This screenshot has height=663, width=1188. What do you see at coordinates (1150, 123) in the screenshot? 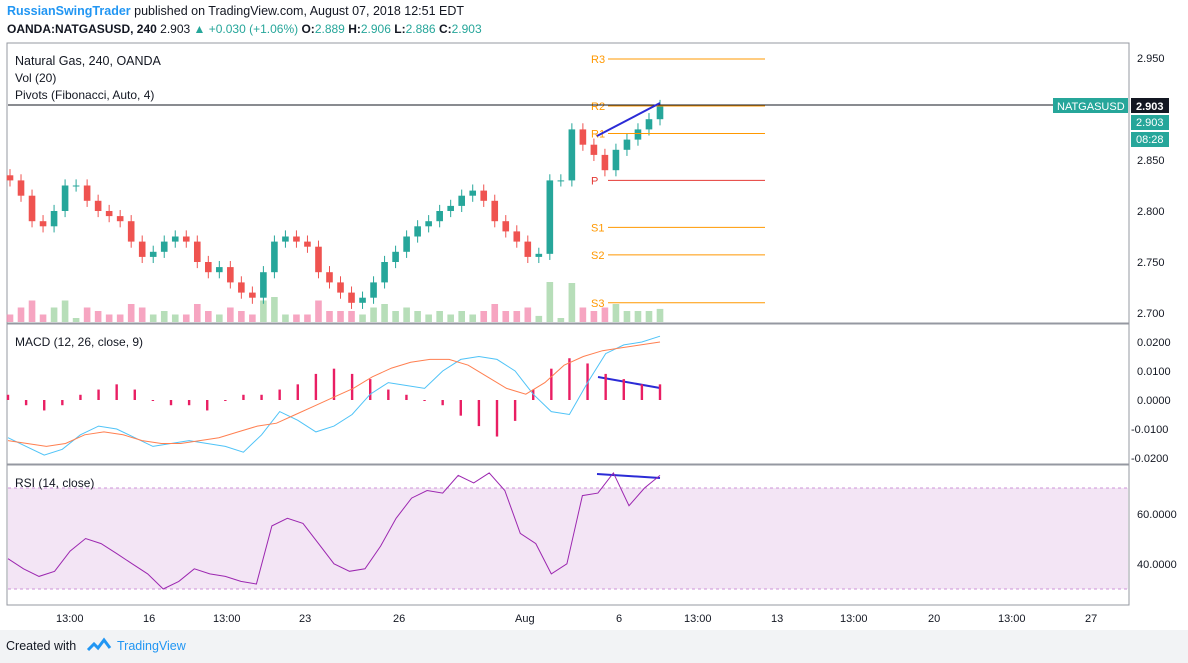
I see `price-tag: 2.903` at bounding box center [1150, 123].